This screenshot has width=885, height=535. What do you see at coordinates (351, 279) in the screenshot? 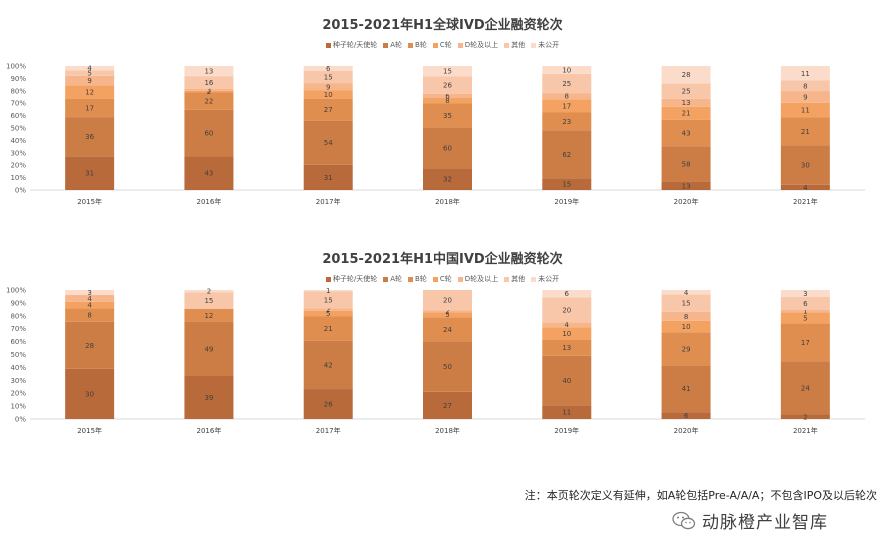
I see `legend-item: 种子轮/天使轮` at bounding box center [351, 279].